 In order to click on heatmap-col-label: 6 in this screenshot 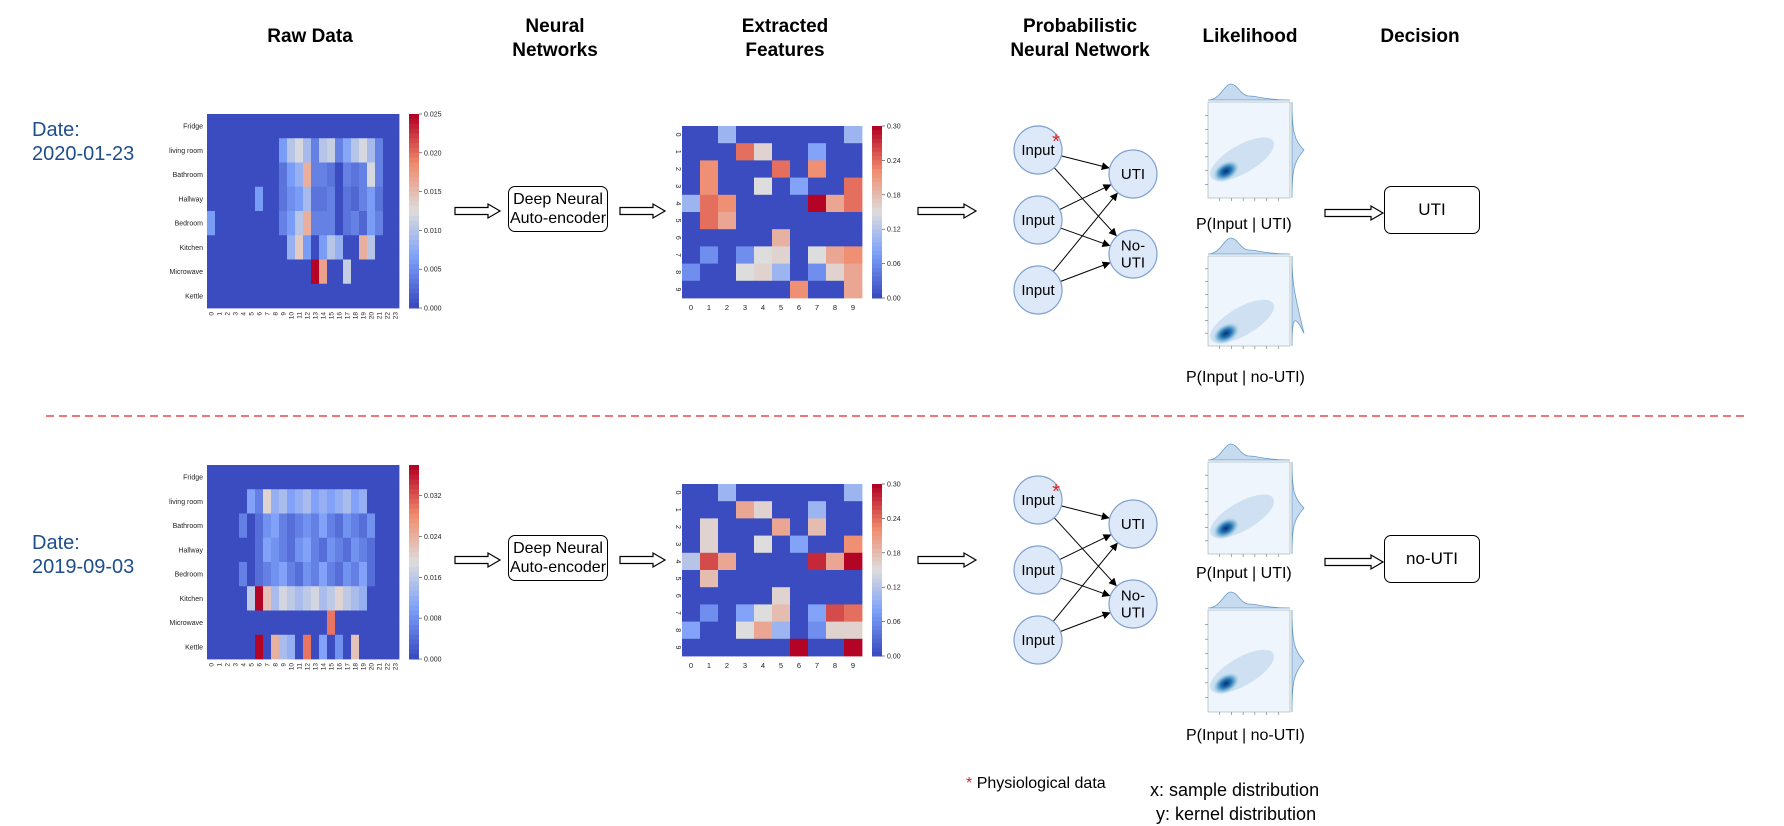, I will do `click(799, 307)`.